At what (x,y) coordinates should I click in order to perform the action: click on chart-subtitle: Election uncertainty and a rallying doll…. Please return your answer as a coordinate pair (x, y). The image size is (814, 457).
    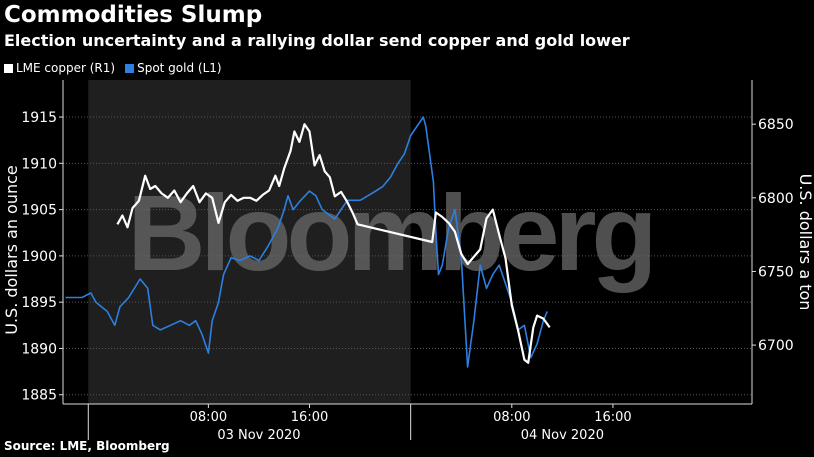
    Looking at the image, I should click on (317, 40).